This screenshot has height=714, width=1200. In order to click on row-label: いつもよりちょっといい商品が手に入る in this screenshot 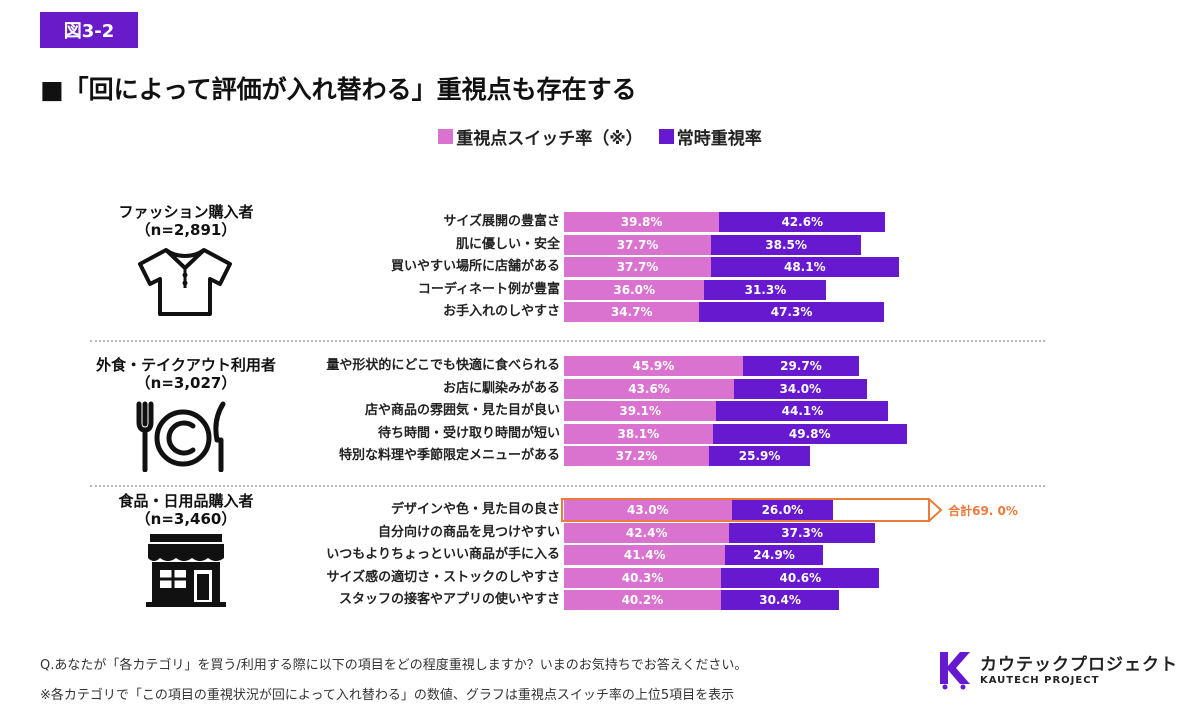, I will do `click(443, 554)`.